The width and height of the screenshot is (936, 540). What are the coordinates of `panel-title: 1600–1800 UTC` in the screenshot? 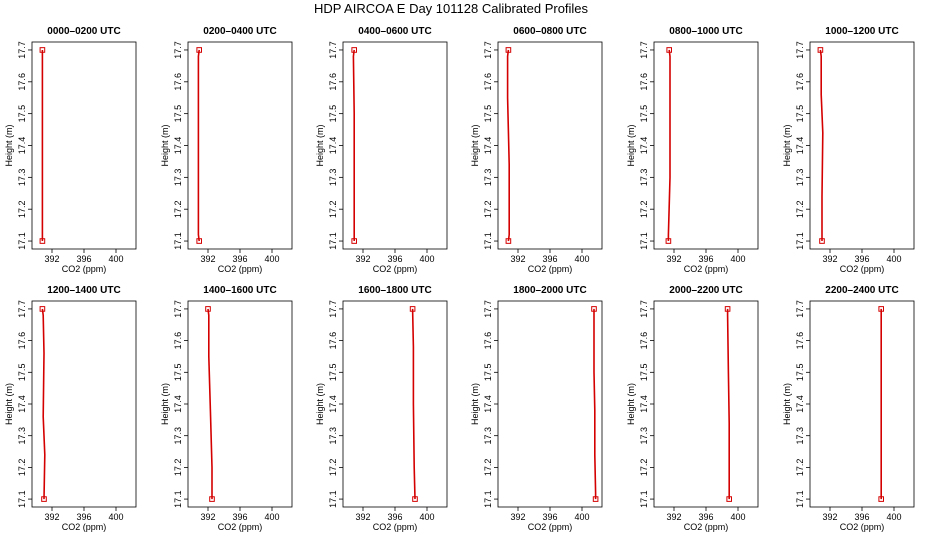 It's located at (394, 290).